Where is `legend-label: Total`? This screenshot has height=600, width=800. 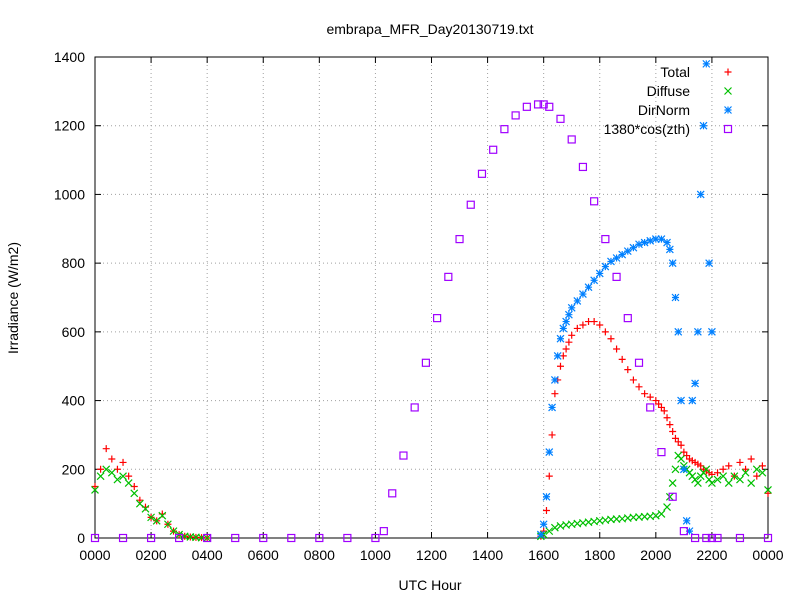 legend-label: Total is located at coordinates (675, 72).